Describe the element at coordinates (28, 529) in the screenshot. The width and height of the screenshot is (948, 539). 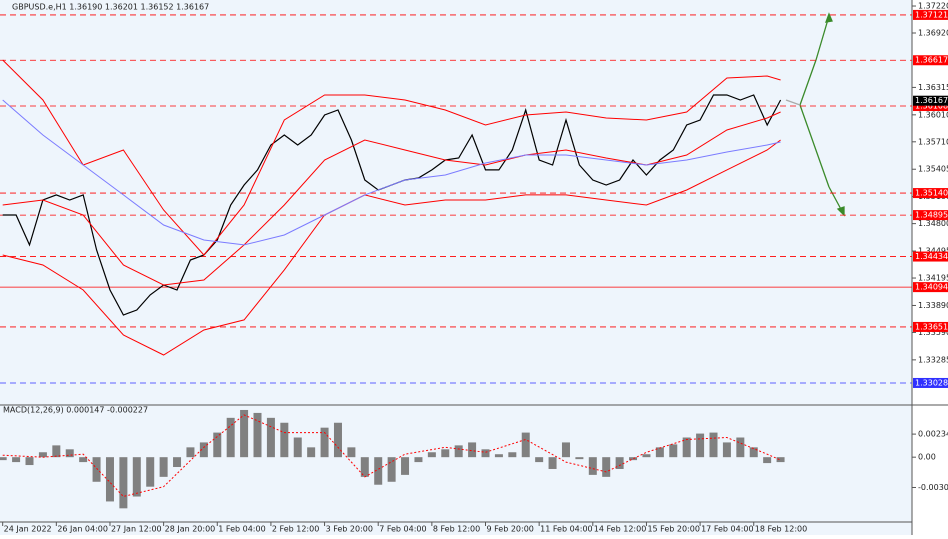
I see `x-tick-label: 24 Jan 2022` at that location.